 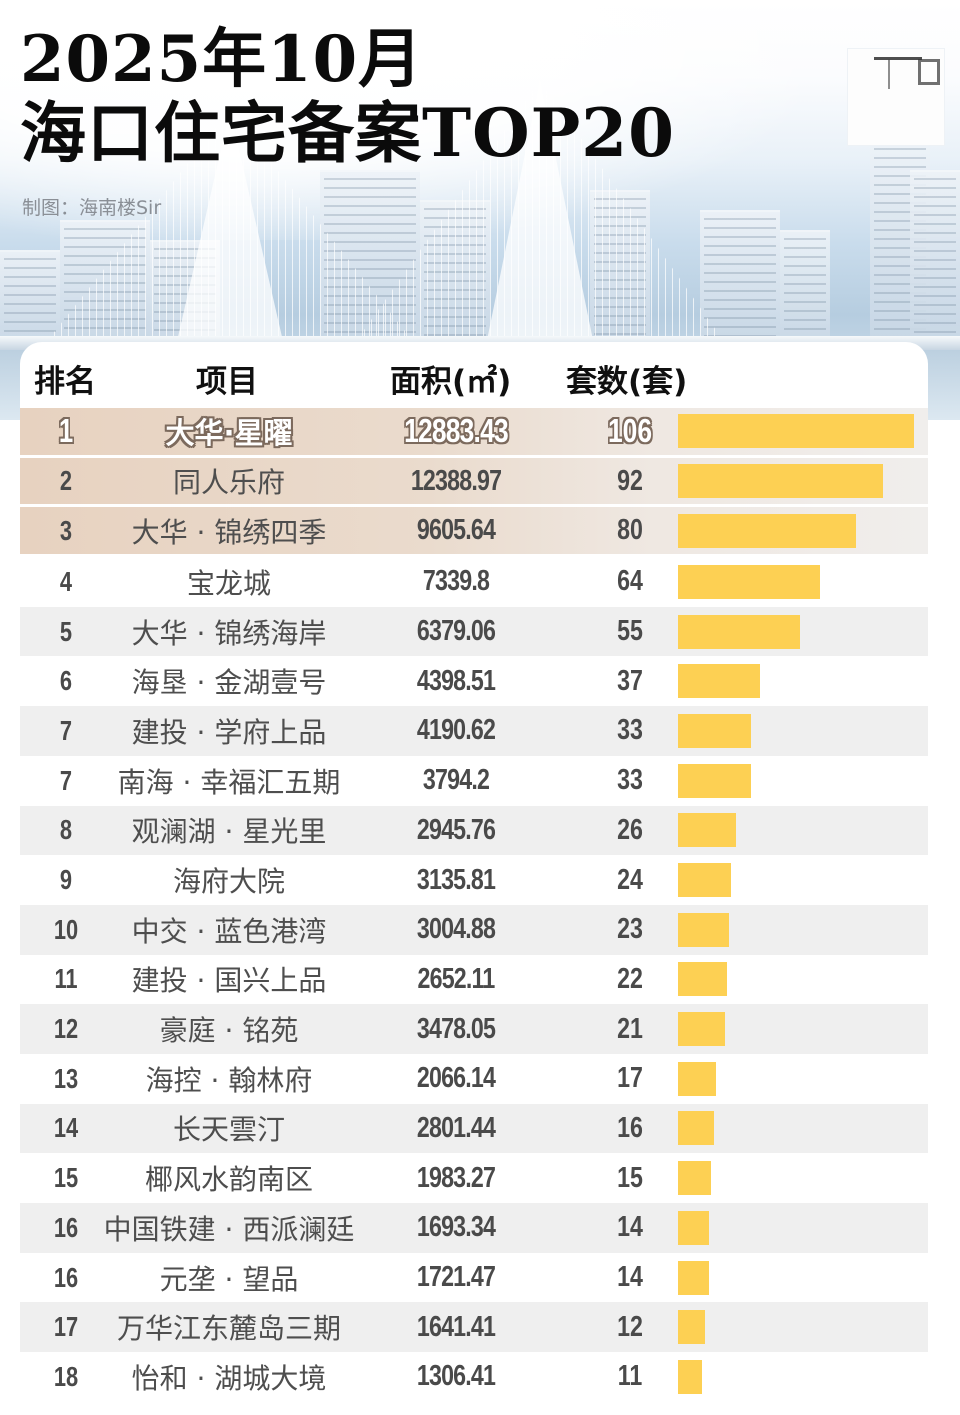 What do you see at coordinates (630, 581) in the screenshot?
I see `units-cell: 64` at bounding box center [630, 581].